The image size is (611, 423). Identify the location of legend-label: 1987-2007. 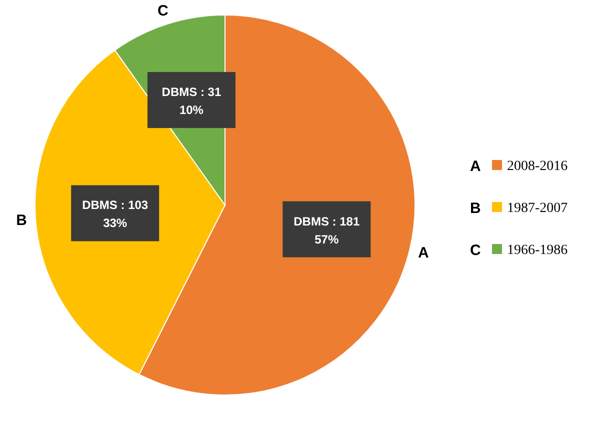
(537, 208).